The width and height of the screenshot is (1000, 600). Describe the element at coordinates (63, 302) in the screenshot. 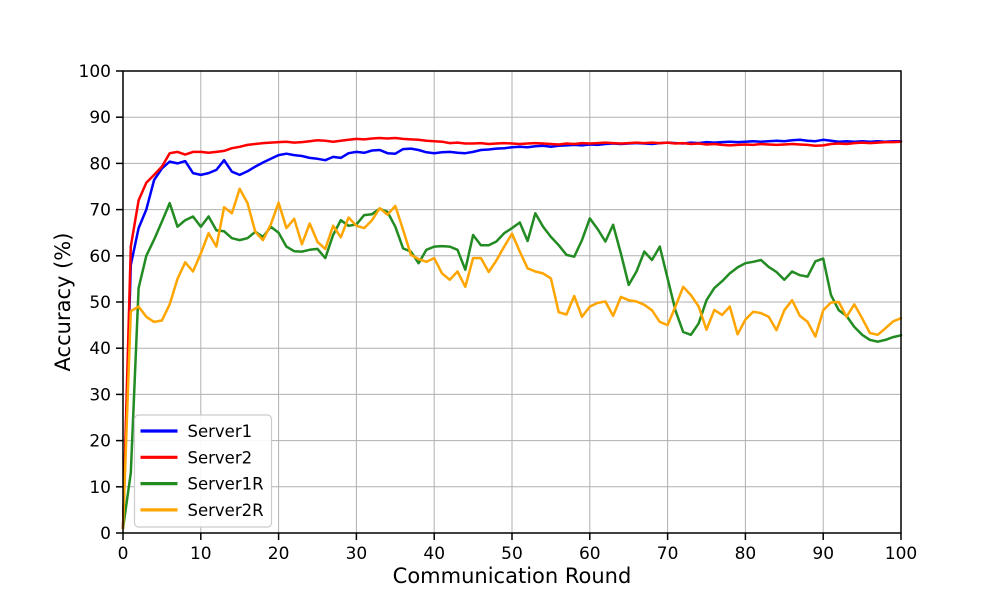

I see `y-axis-label: Accuracy (%)` at that location.